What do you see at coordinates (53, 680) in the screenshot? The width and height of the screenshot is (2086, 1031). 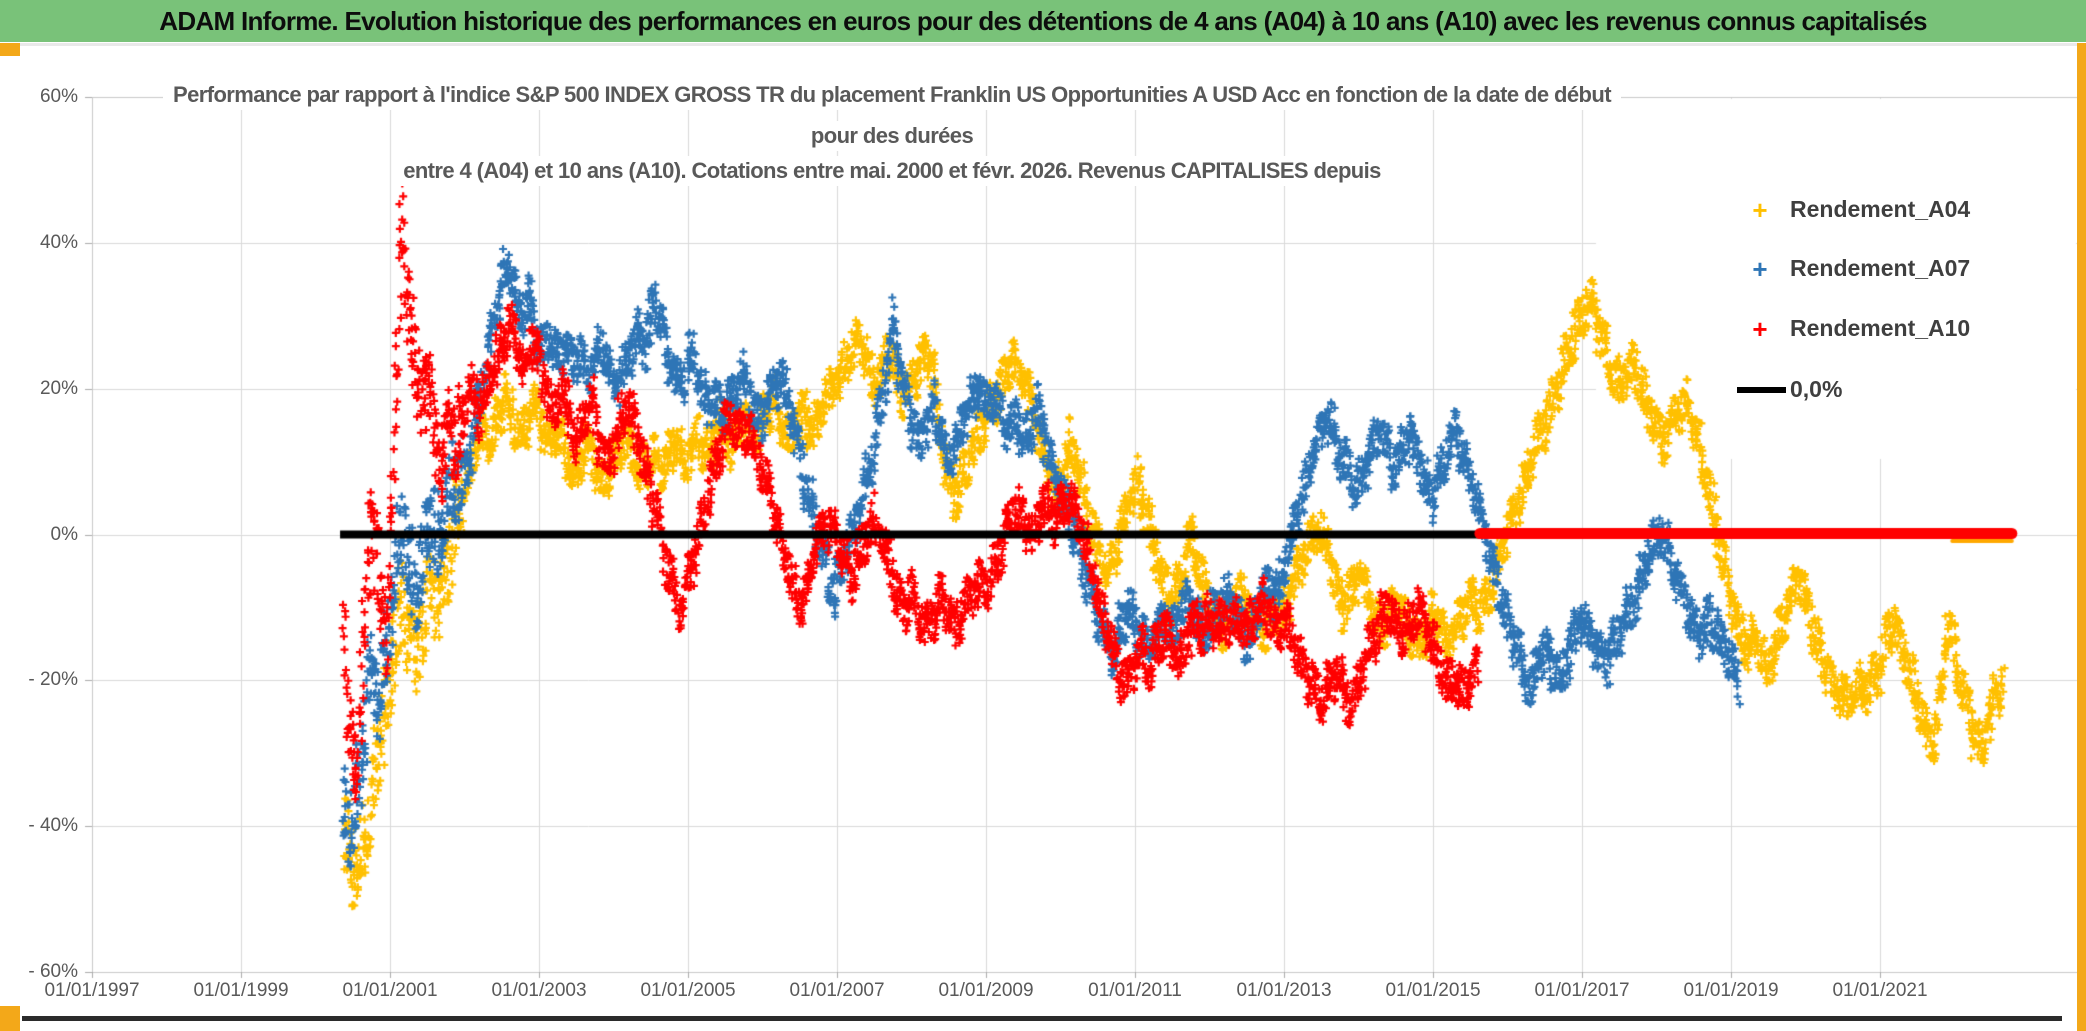 I see `y-tick-label: - 20%` at bounding box center [53, 680].